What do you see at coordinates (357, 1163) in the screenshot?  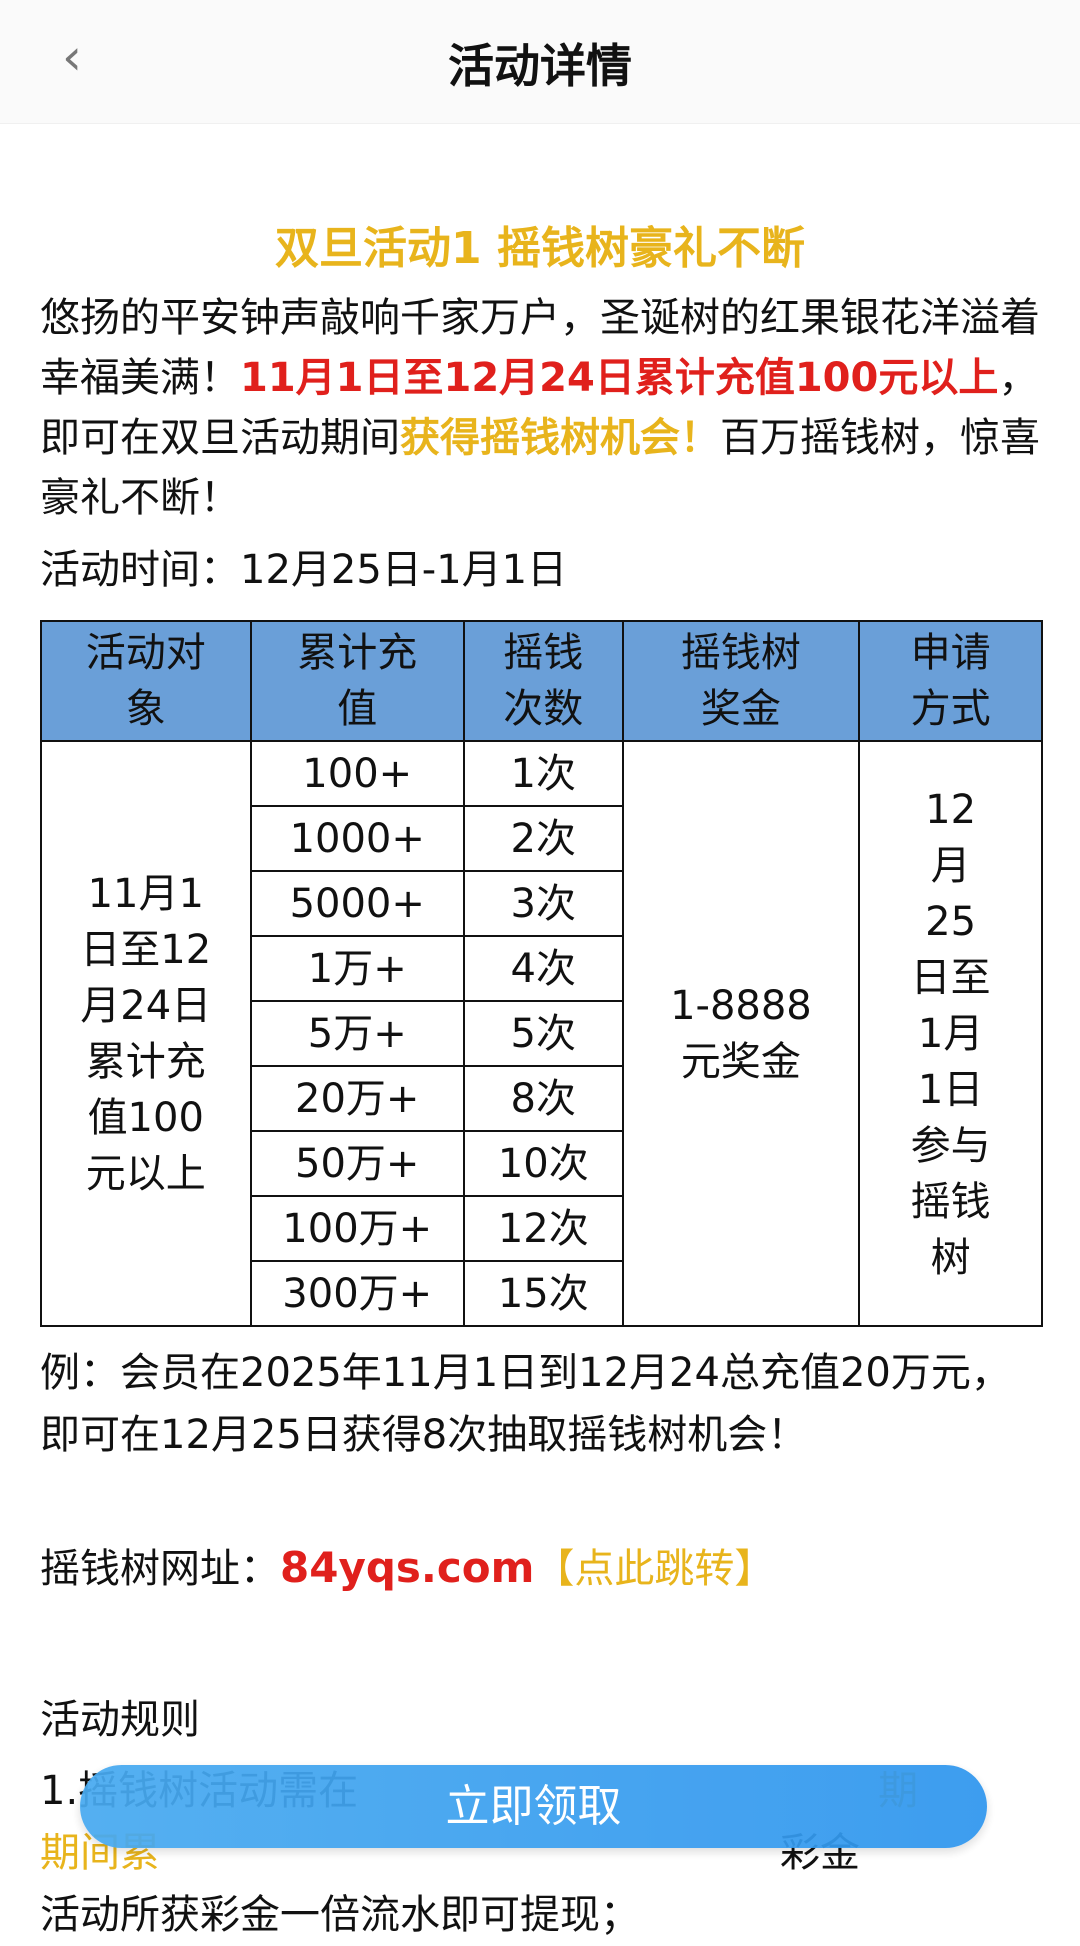 I see `recharge-cell: 50万+` at bounding box center [357, 1163].